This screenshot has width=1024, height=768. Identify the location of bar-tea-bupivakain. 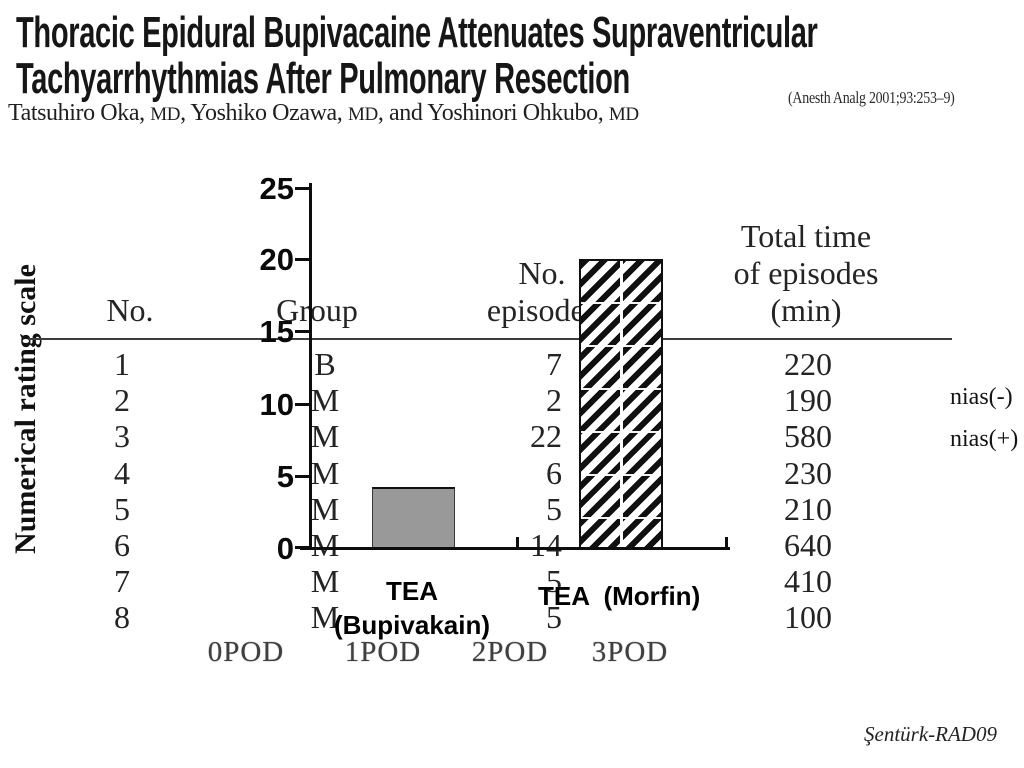
(413, 518).